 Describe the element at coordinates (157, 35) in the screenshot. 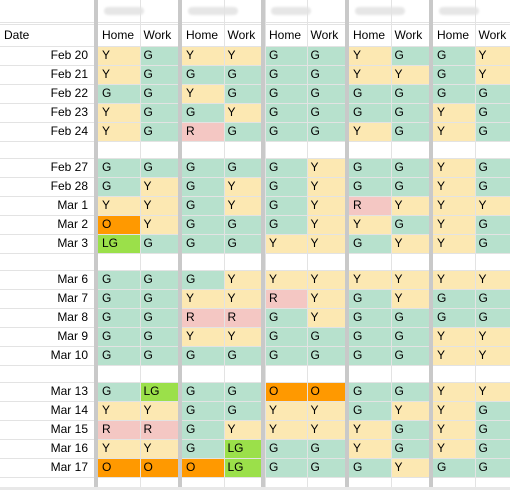

I see `work-column-header: Work` at that location.